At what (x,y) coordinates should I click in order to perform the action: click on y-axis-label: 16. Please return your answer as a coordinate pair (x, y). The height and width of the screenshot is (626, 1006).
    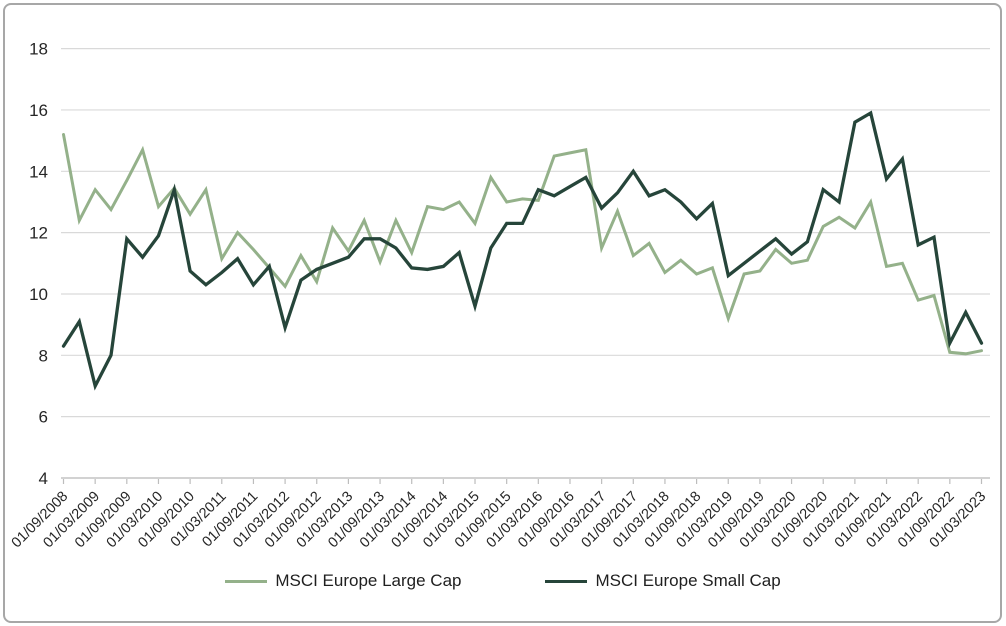
    Looking at the image, I should click on (38, 110).